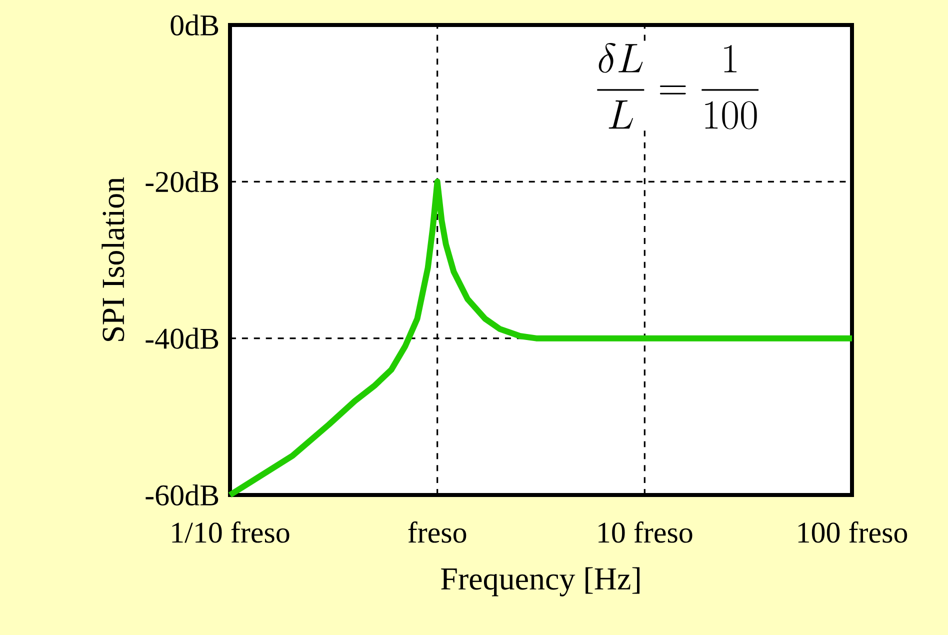 This screenshot has width=948, height=635. What do you see at coordinates (231, 532) in the screenshot?
I see `x-tick-label: 1/10 freso` at bounding box center [231, 532].